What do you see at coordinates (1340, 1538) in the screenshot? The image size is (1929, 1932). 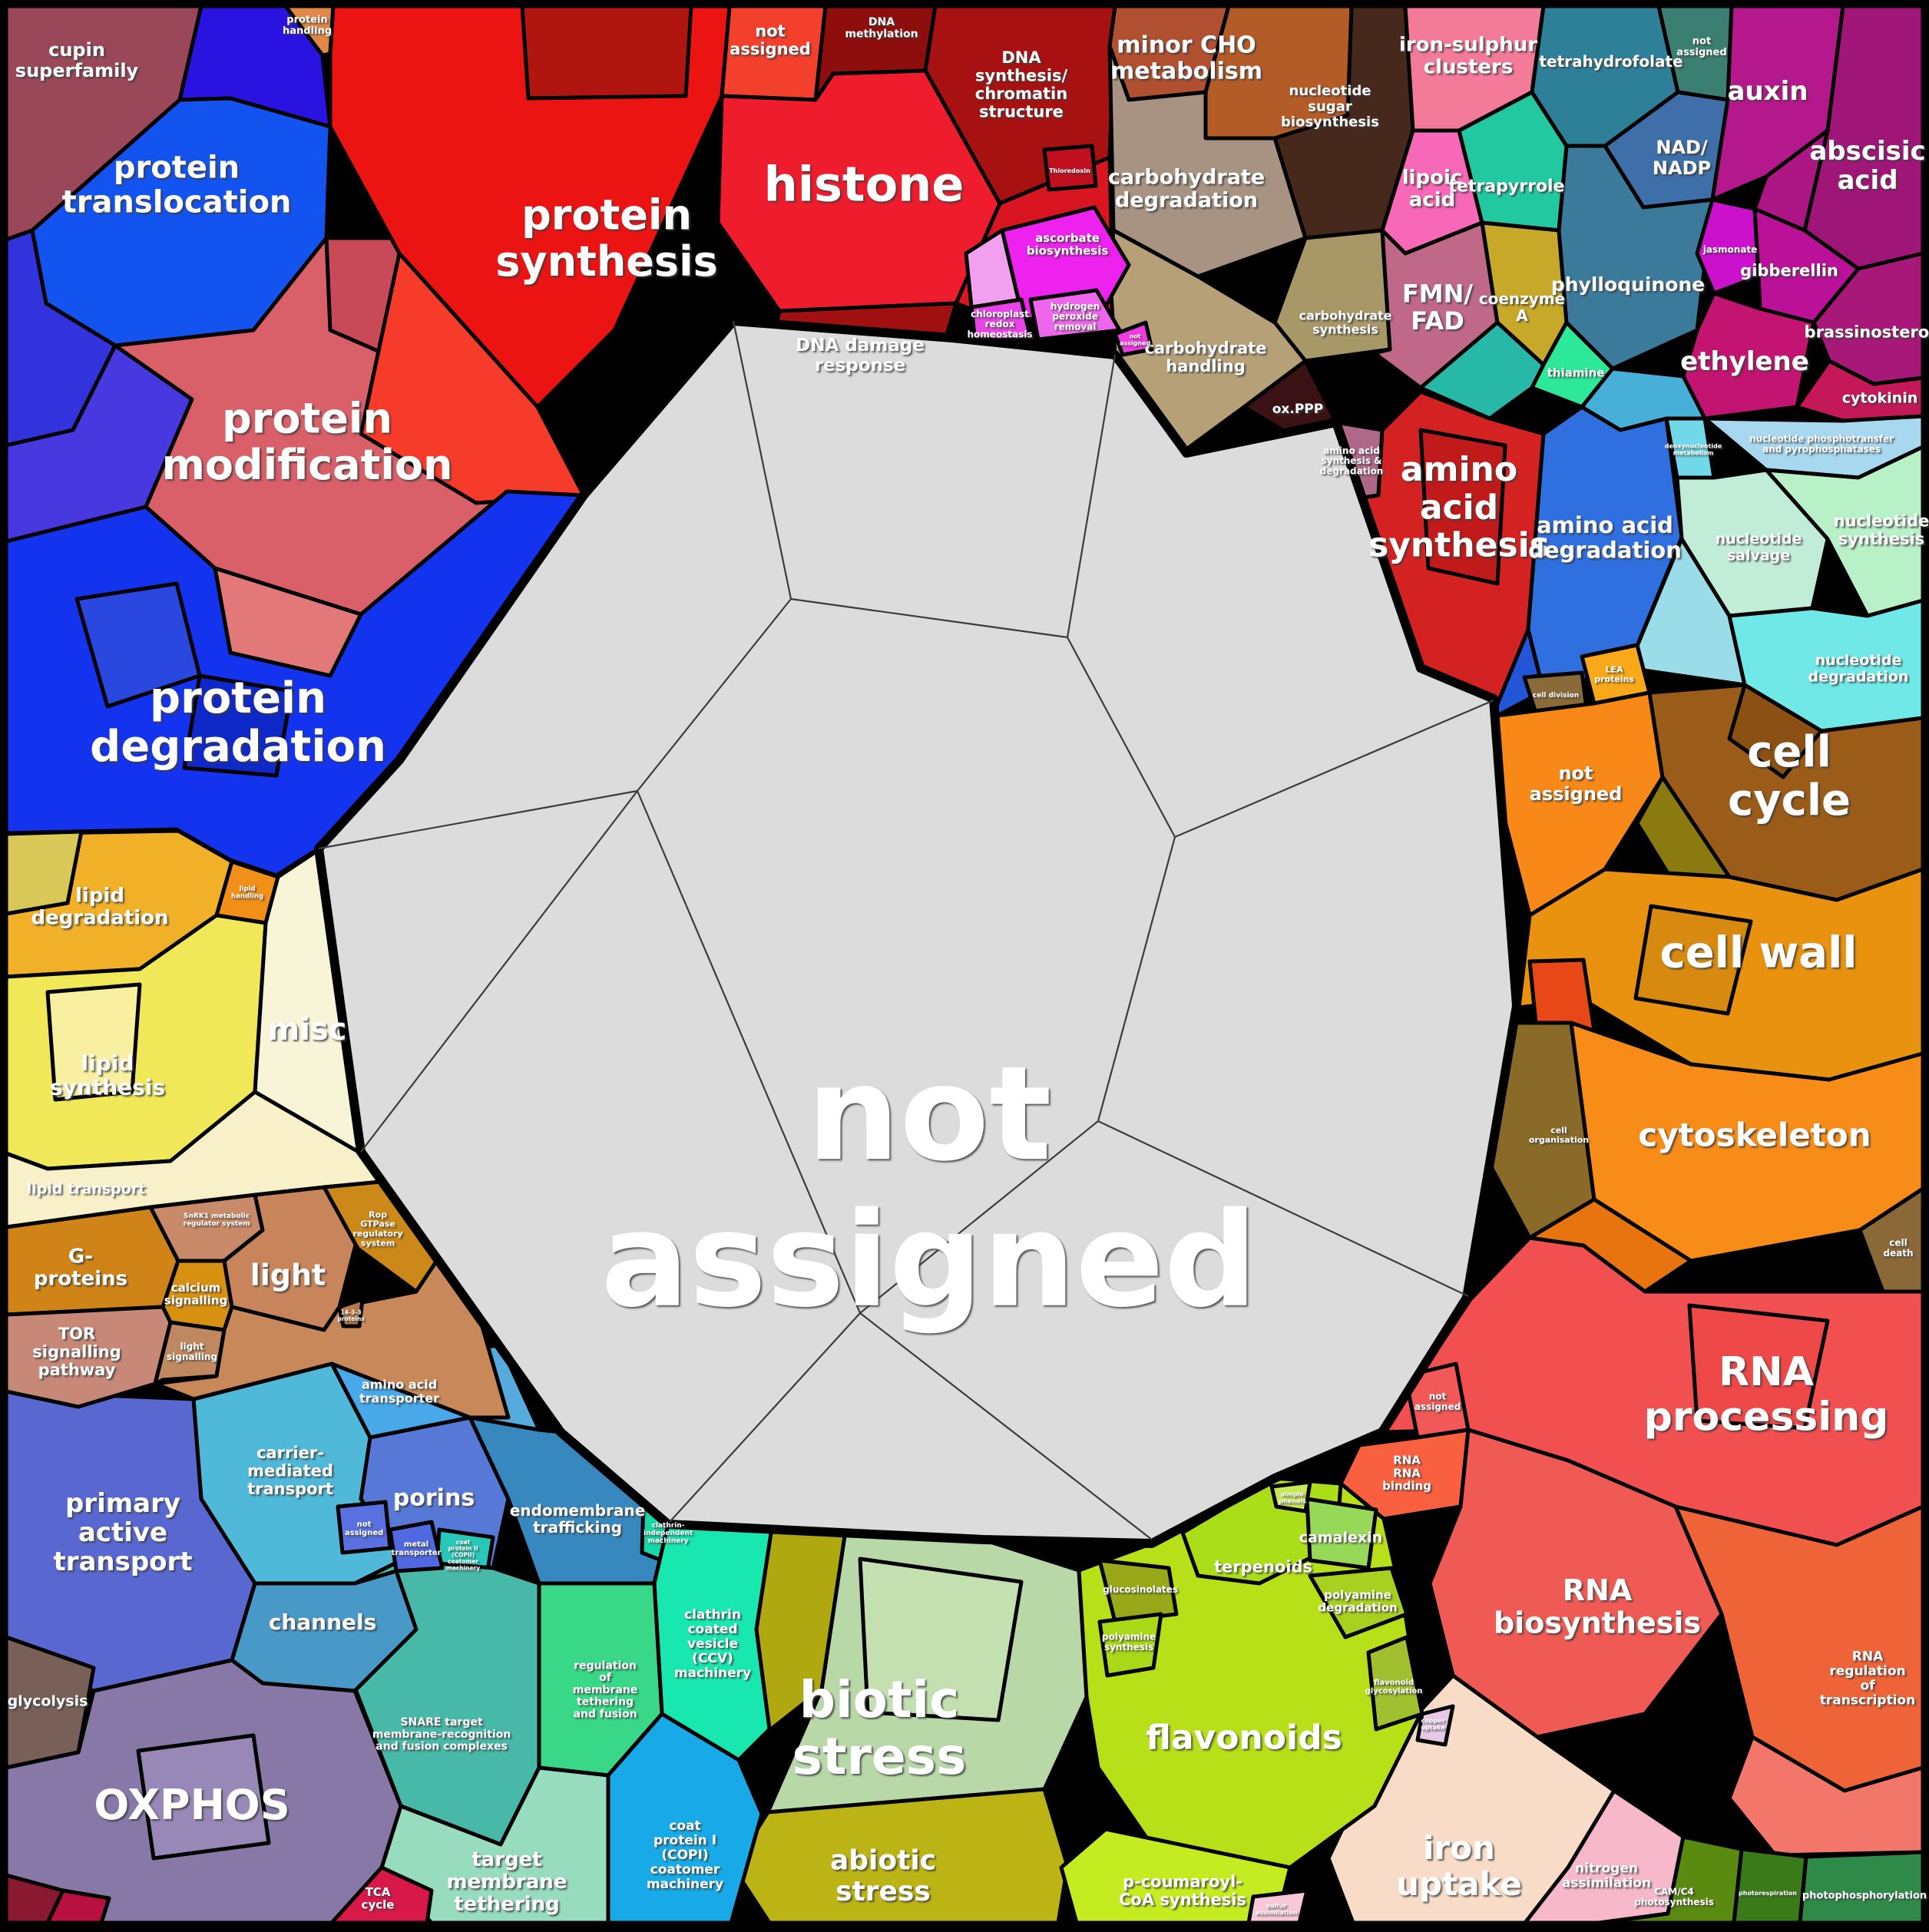 I see `label-camalexin: camalexin` at bounding box center [1340, 1538].